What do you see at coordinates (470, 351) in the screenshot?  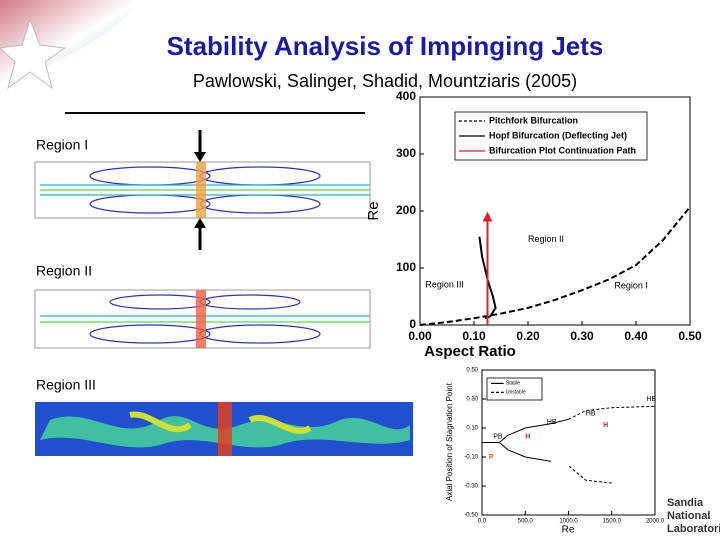 I see `x-axis-label: Aspect Ratio` at bounding box center [470, 351].